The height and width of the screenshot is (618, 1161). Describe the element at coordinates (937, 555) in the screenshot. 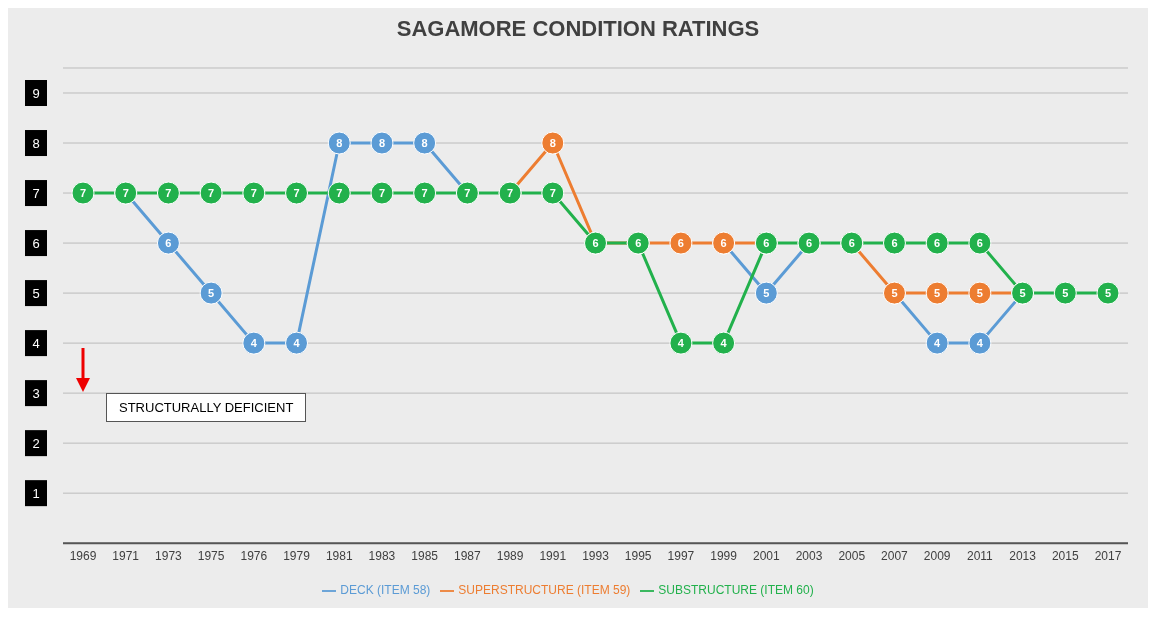

I see `x-tick-label: 2009` at that location.